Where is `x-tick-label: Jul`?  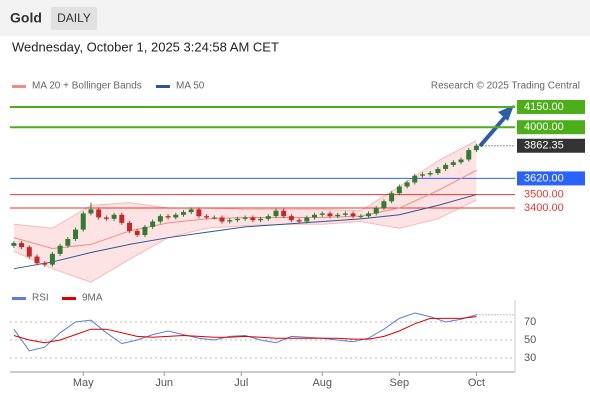
x-tick-label: Jul is located at coordinates (241, 383).